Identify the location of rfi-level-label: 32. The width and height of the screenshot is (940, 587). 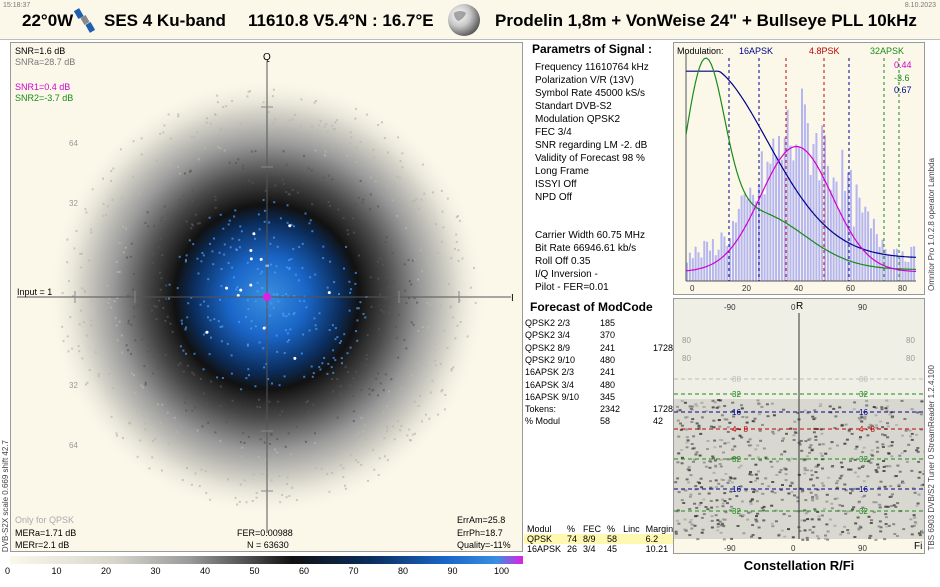
(736, 459).